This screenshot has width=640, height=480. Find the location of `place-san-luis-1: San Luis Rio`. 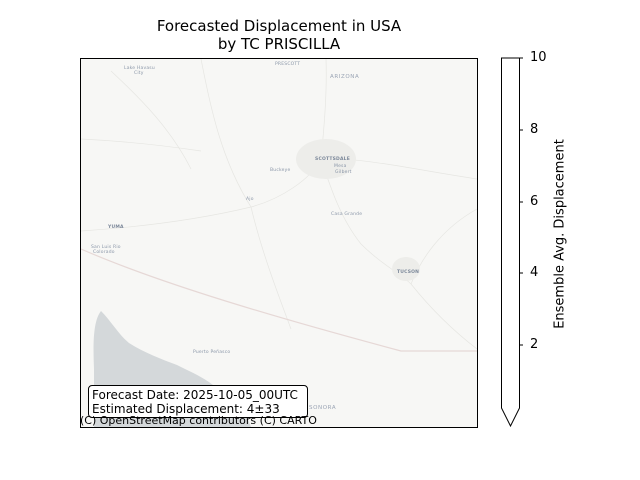

place-san-luis-1: San Luis Rio is located at coordinates (106, 247).